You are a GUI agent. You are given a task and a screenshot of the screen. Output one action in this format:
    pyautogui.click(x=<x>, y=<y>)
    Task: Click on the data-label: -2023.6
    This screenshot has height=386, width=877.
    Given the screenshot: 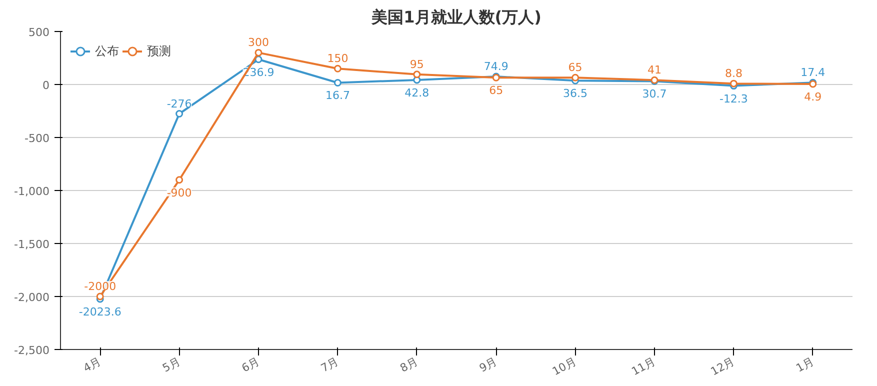 What is the action you would take?
    pyautogui.click(x=100, y=312)
    